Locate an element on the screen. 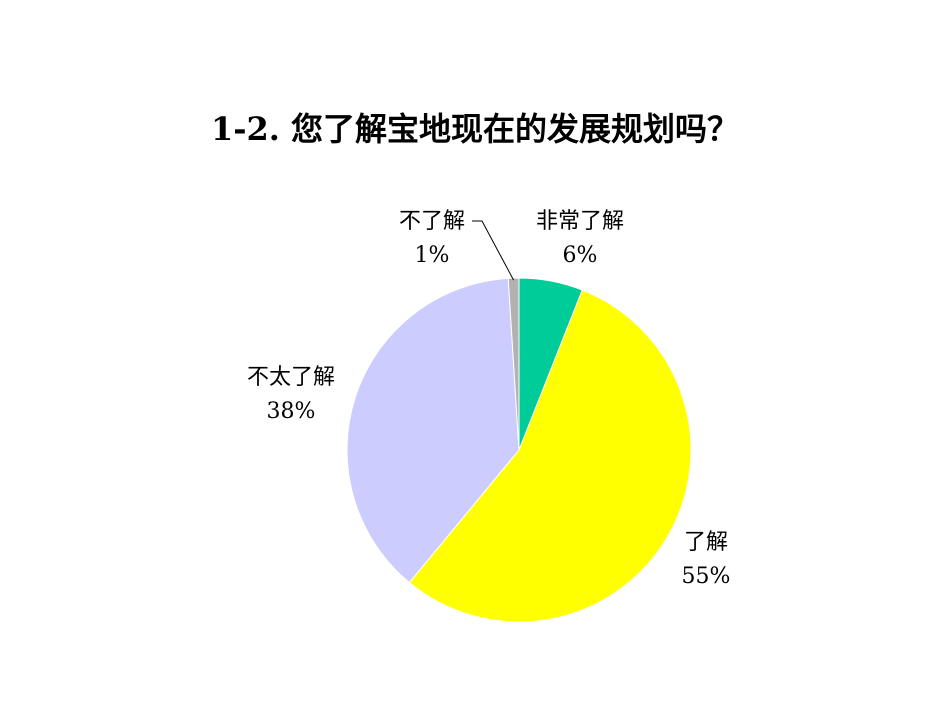  slice-label-3: 不太了解 is located at coordinates (291, 377).